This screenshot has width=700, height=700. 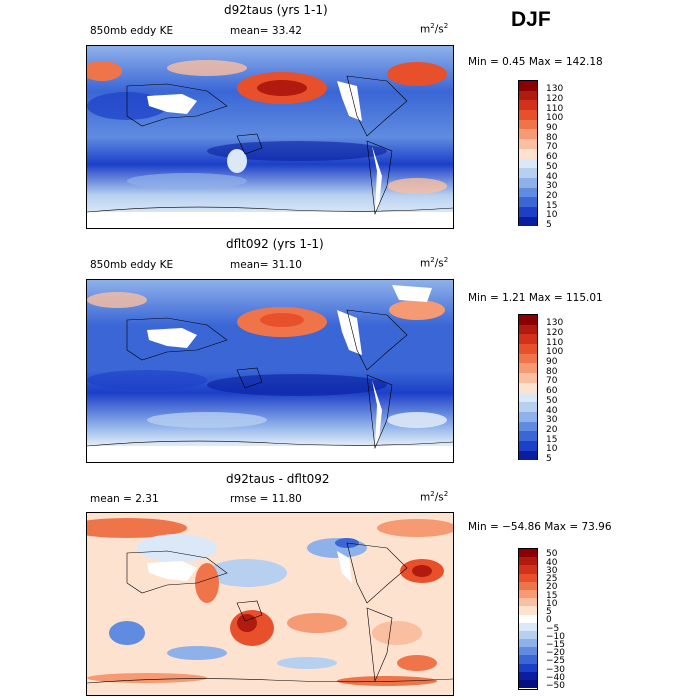 I want to click on panel-1-units: m2/s2, so click(x=434, y=29).